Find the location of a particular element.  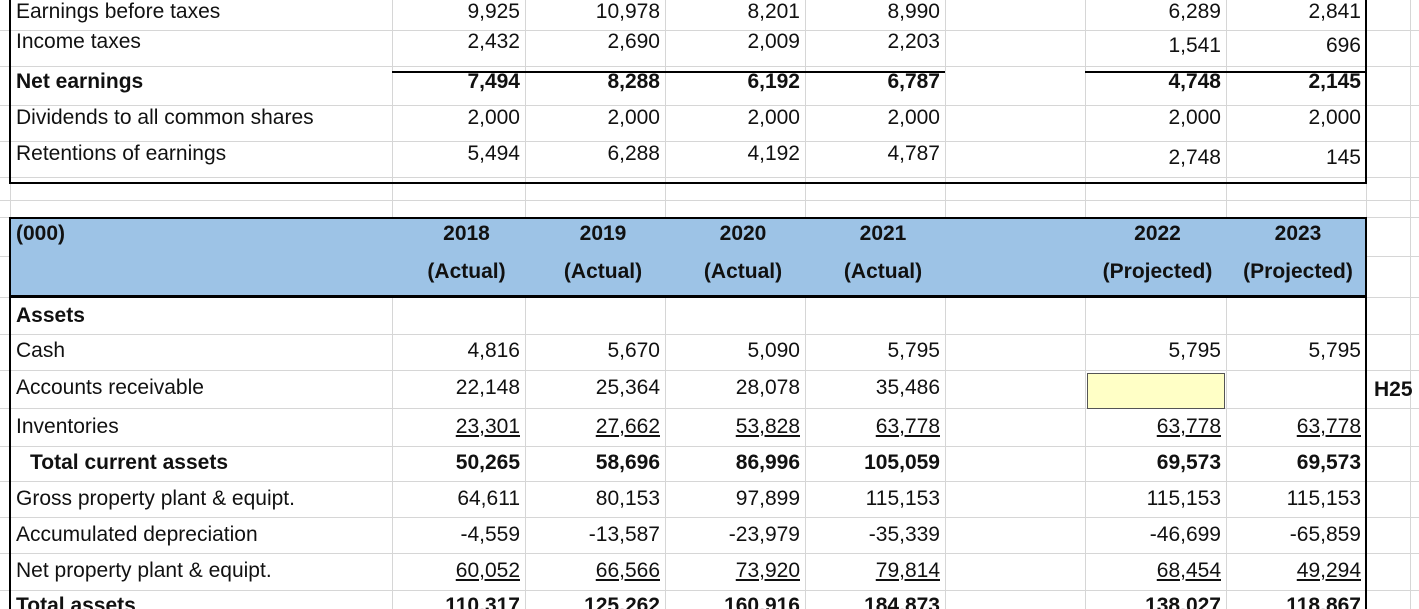

row-label: Retentions of earnings is located at coordinates (121, 153).